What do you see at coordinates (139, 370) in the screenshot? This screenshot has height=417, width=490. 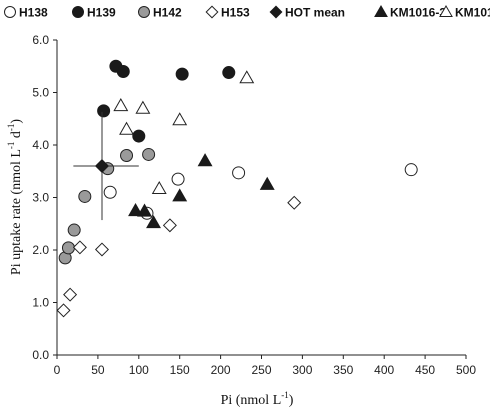 I see `x-tick-label: 100` at bounding box center [139, 370].